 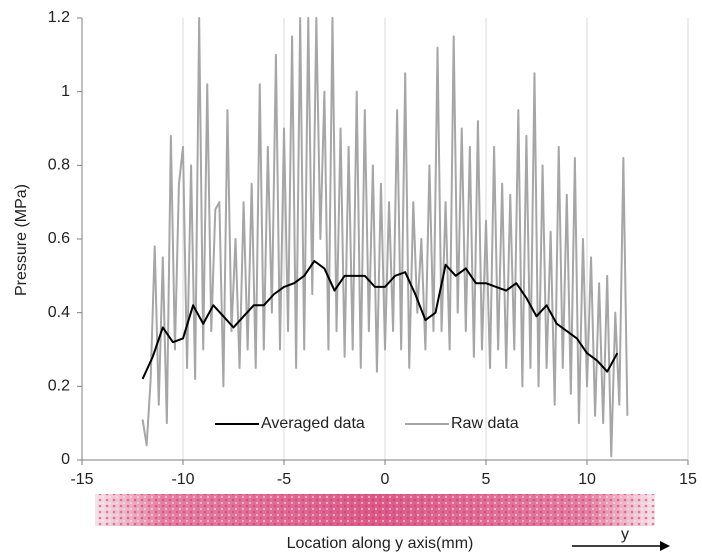 I want to click on x-tick-label: 10, so click(x=587, y=479).